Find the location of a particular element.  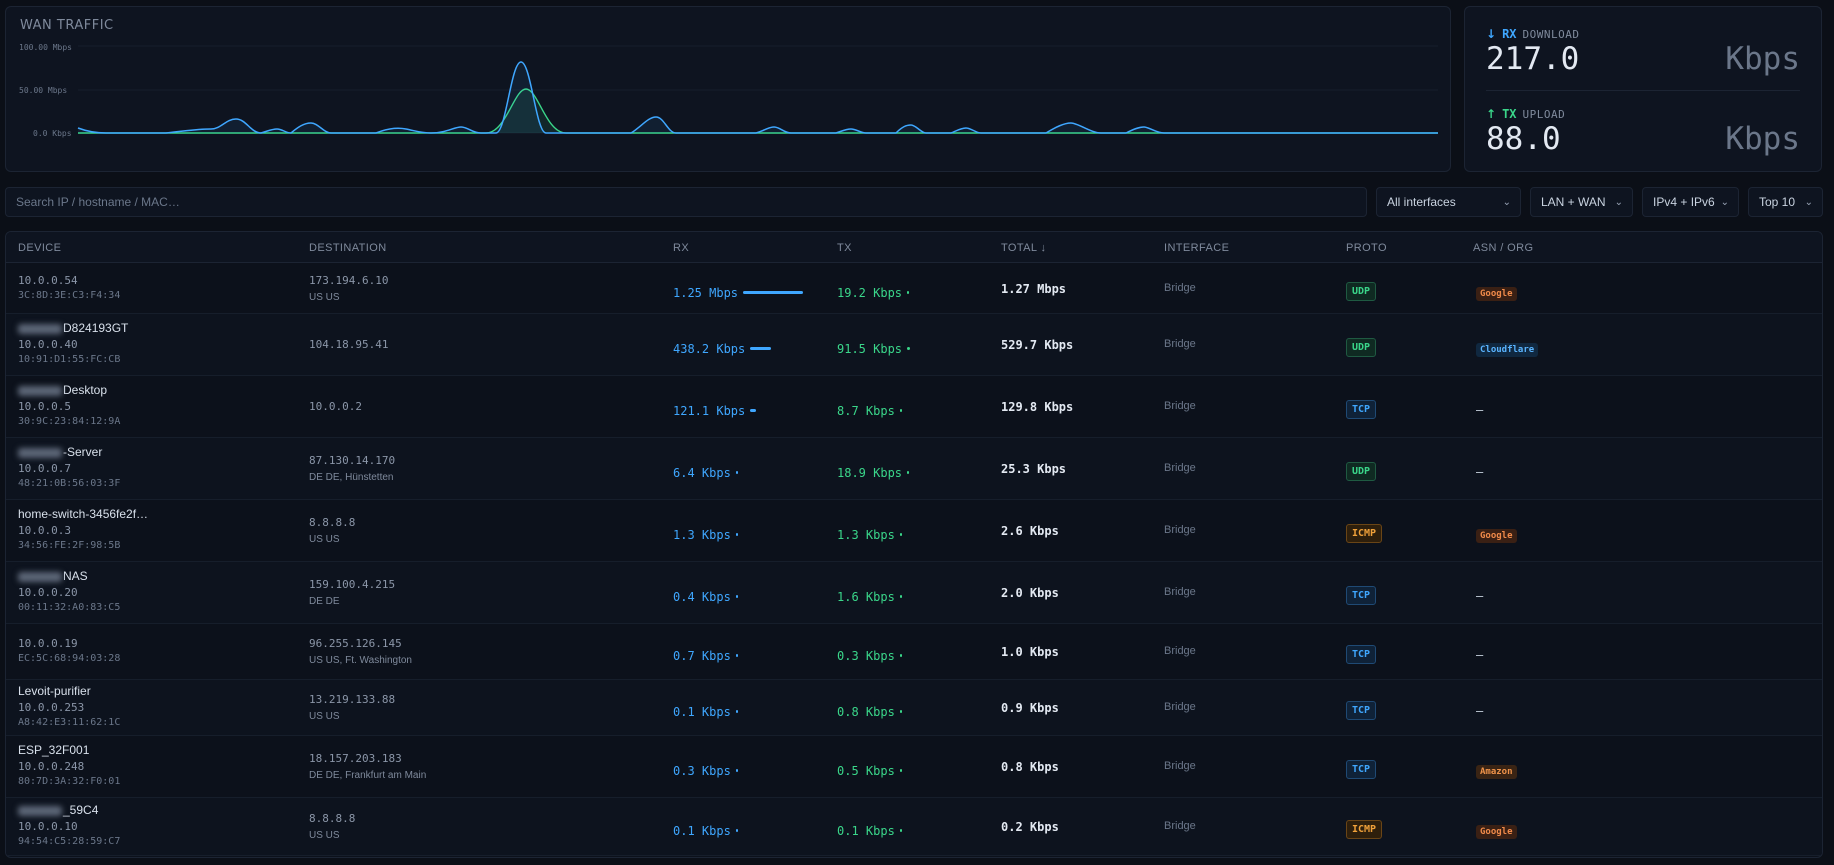

header-device: DEVICE is located at coordinates (40, 248).